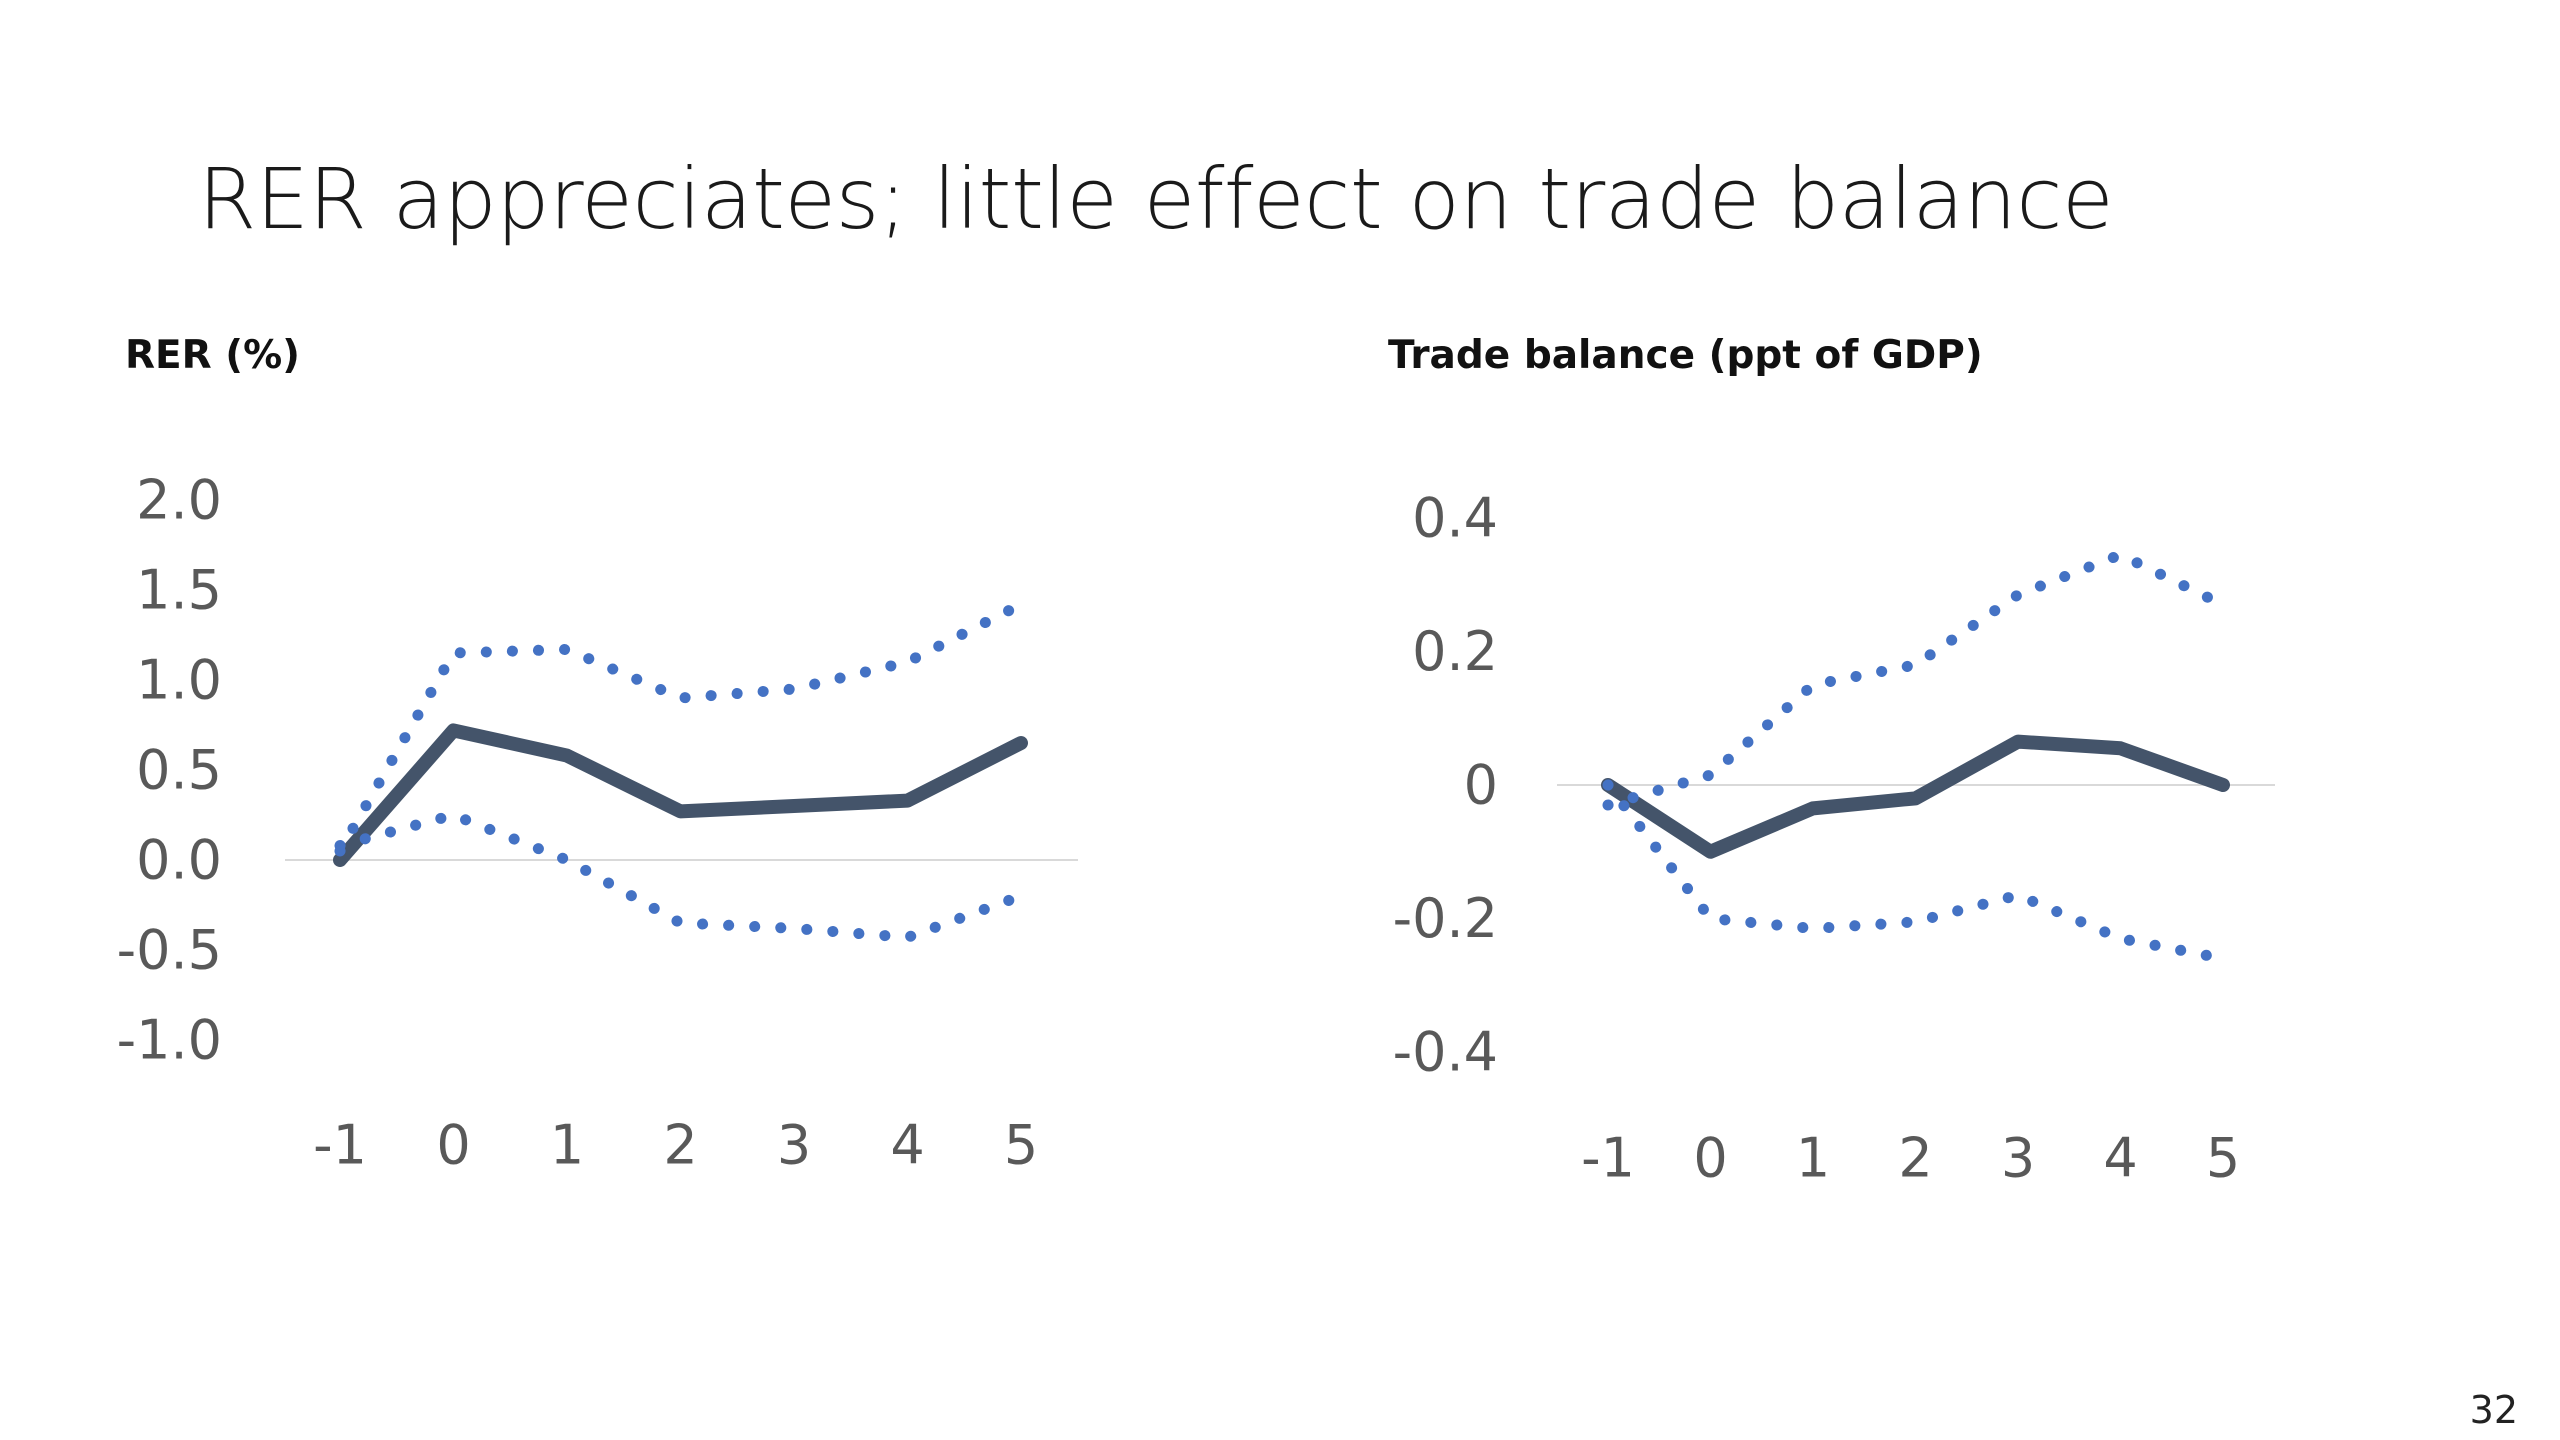 This screenshot has width=2560, height=1440. Describe the element at coordinates (169, 950) in the screenshot. I see `rer-y-tick-label: -0.5` at that location.